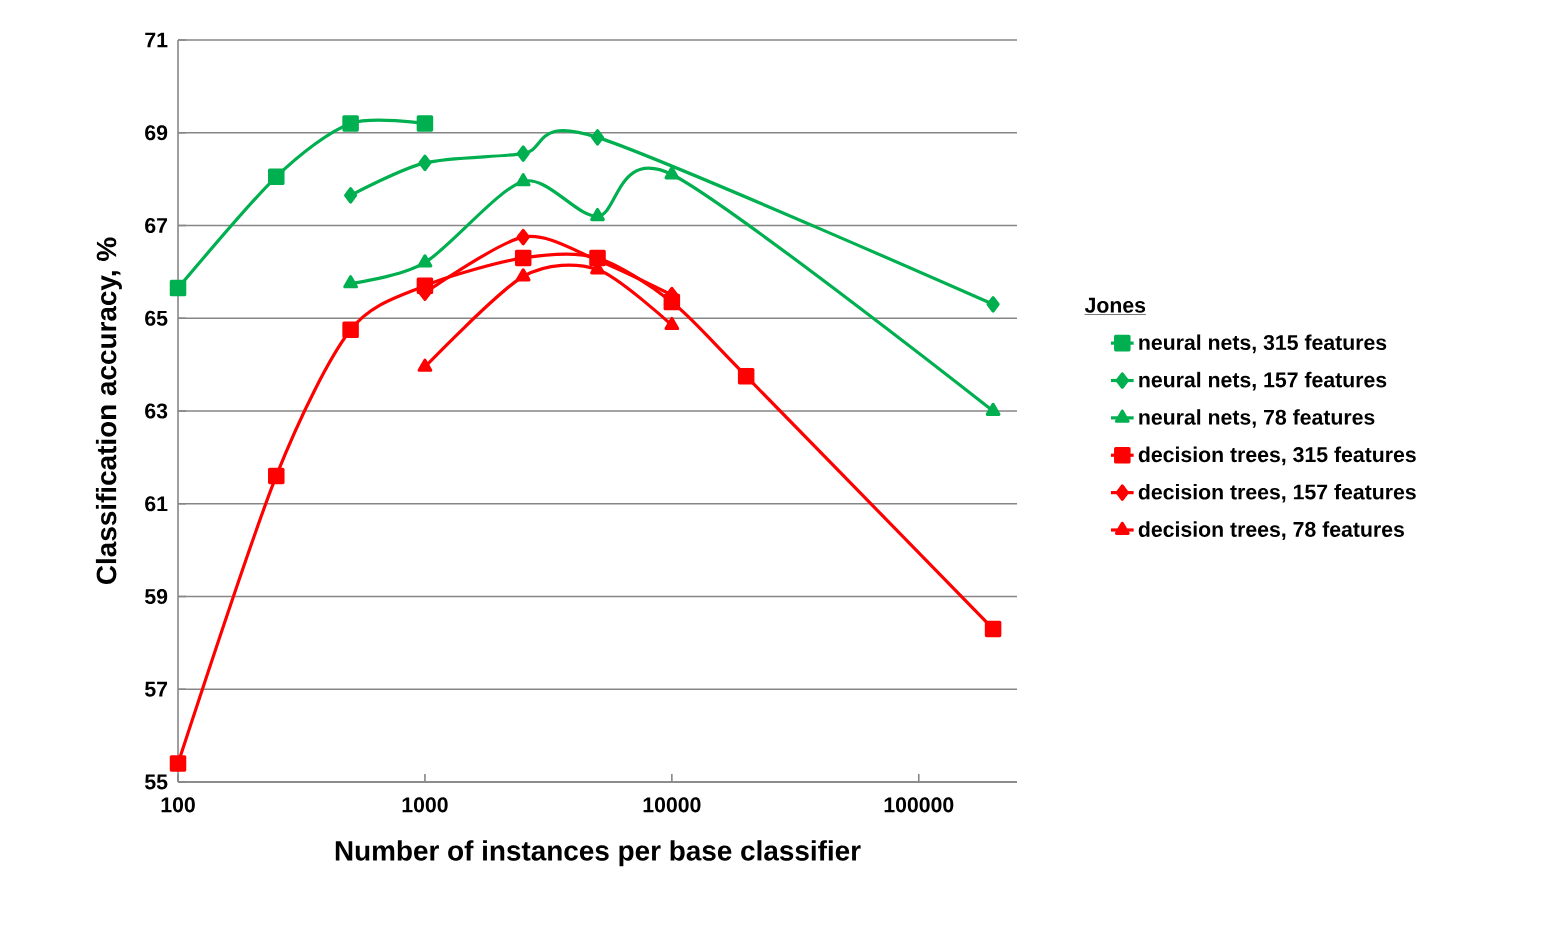 This screenshot has width=1541, height=950. What do you see at coordinates (156, 689) in the screenshot?
I see `y-tick-label: 57` at bounding box center [156, 689].